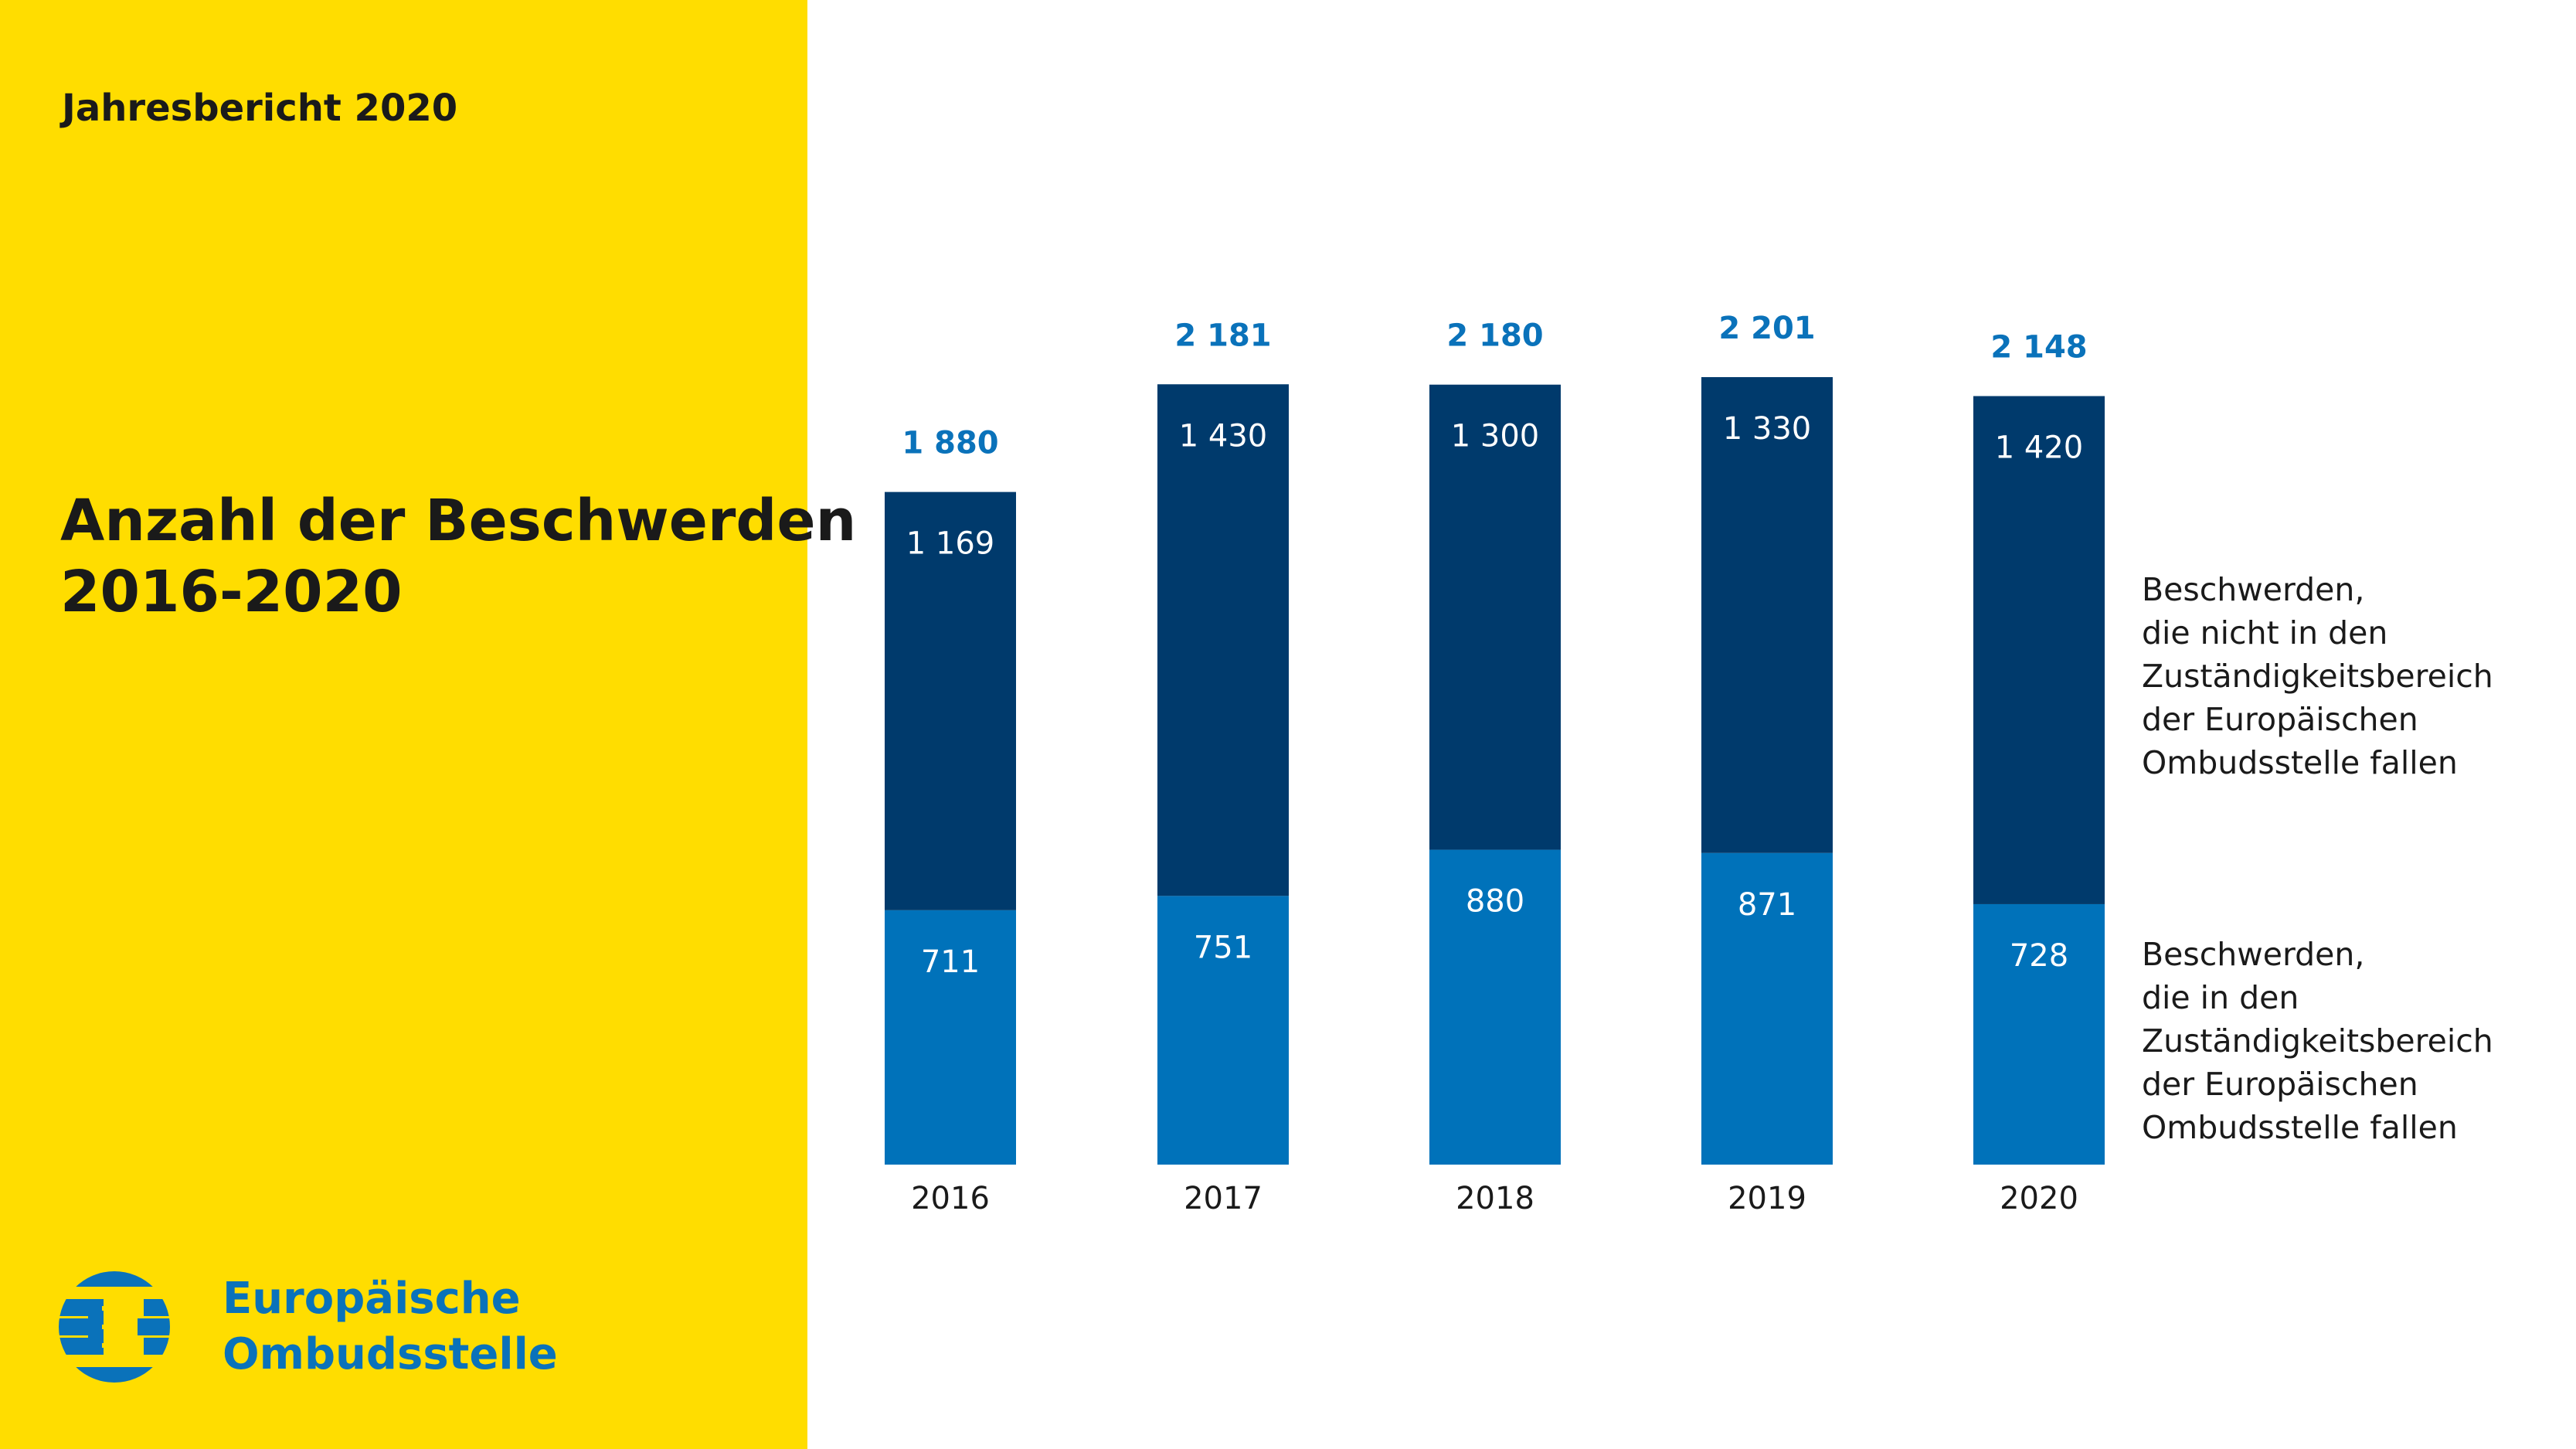 The height and width of the screenshot is (1449, 2576). Describe the element at coordinates (950, 443) in the screenshot. I see `total-label-2016: 1 880` at that location.